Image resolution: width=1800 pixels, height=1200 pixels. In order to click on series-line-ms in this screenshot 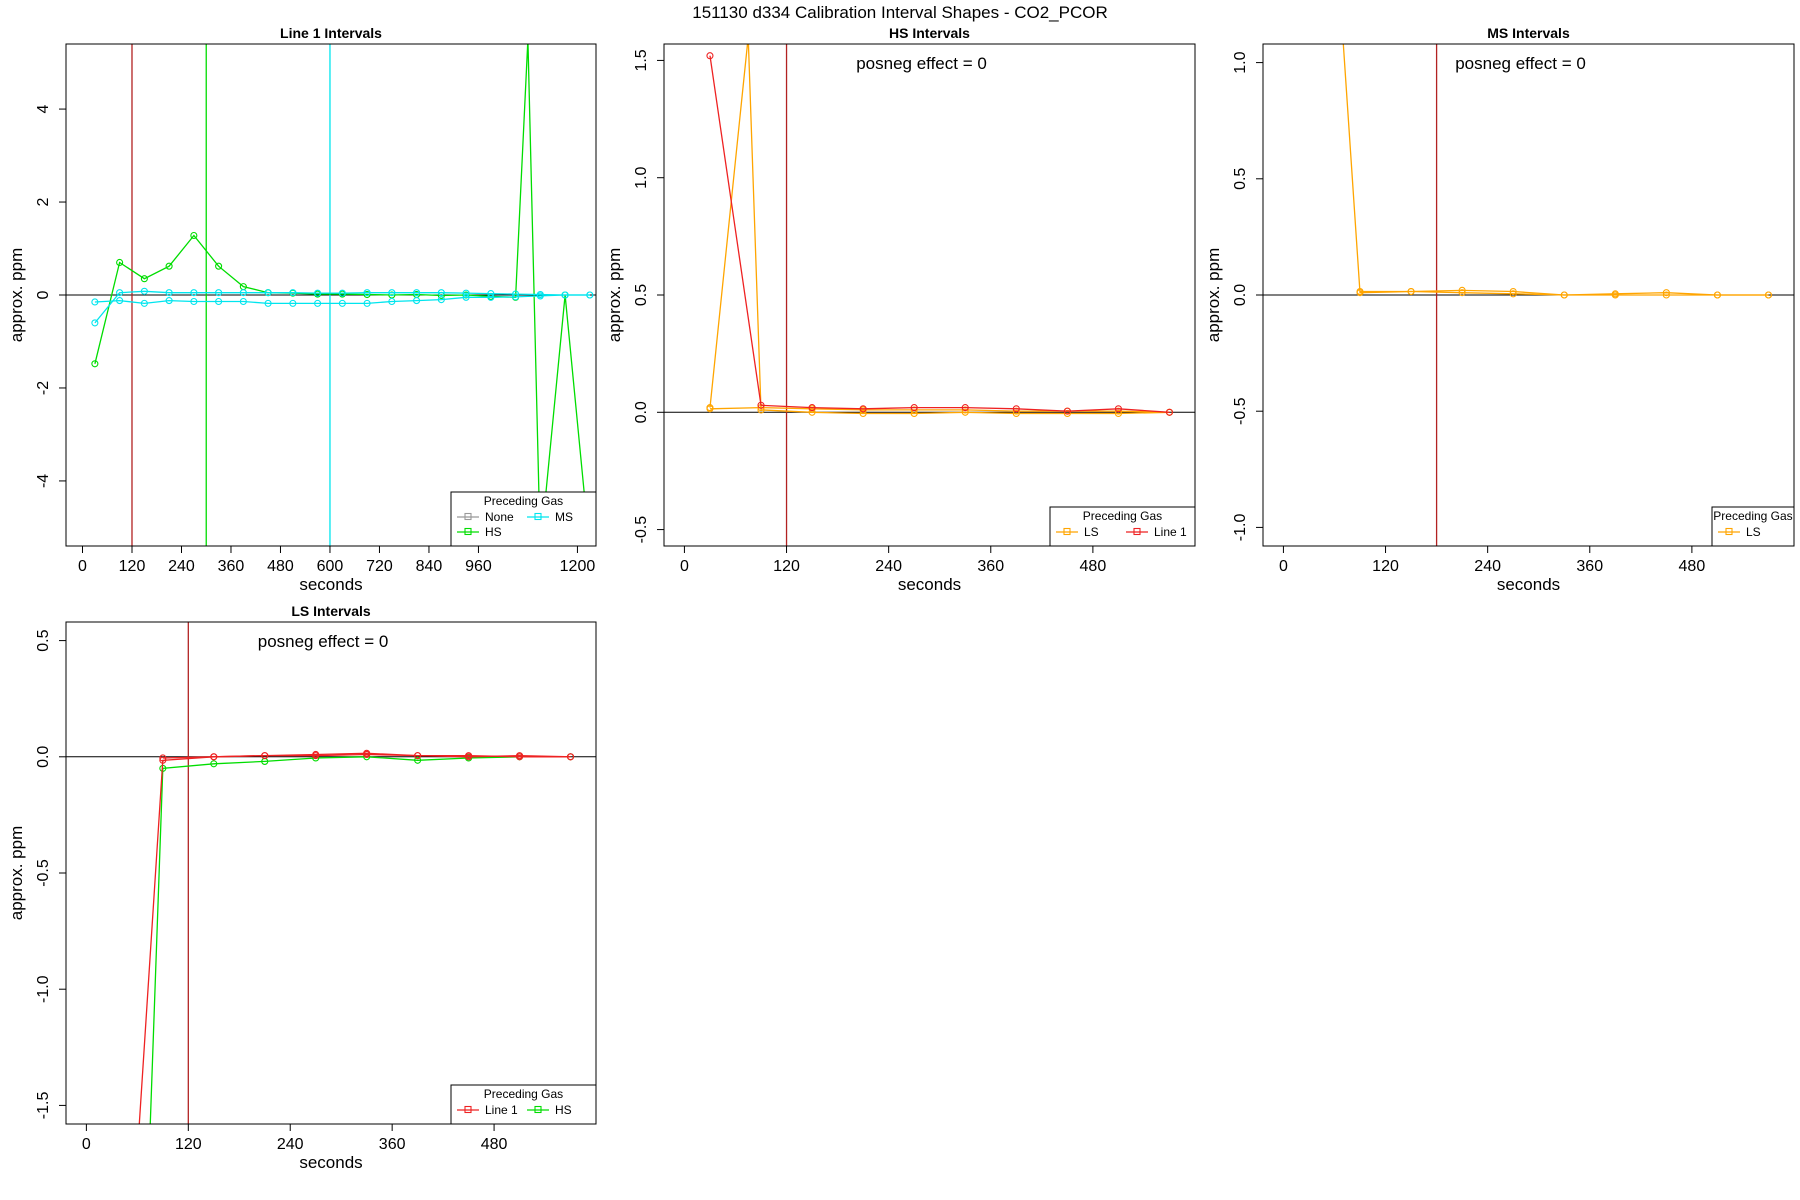, I will do `click(342, 299)`.